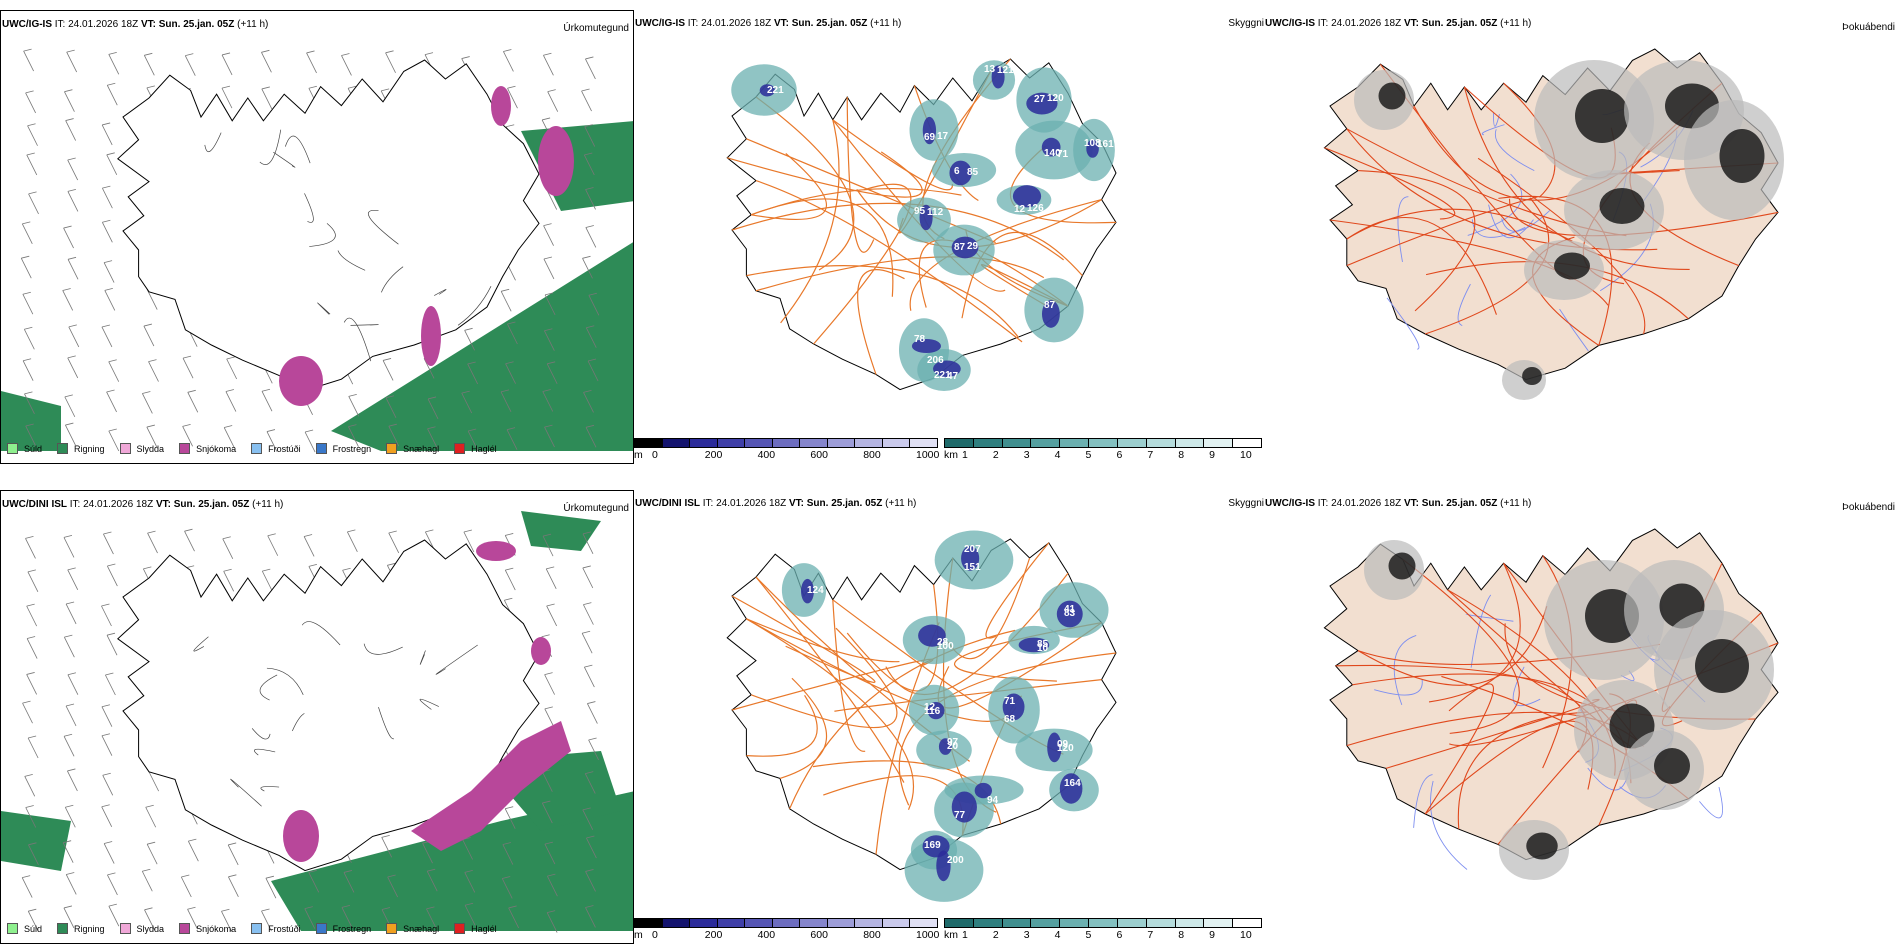 This screenshot has width=1900, height=950. I want to click on it-value: 24.01.2026 18Z, so click(751, 503).